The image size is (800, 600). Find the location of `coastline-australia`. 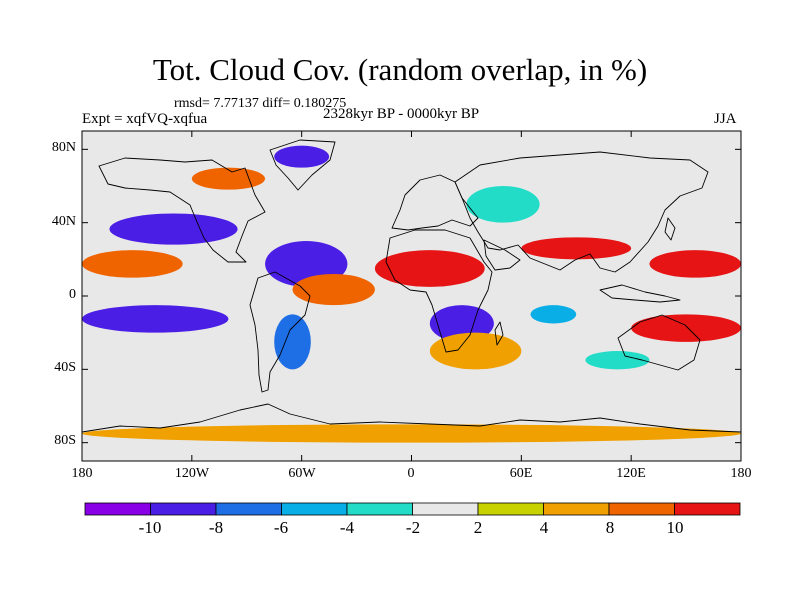

coastline-australia is located at coordinates (659, 342).